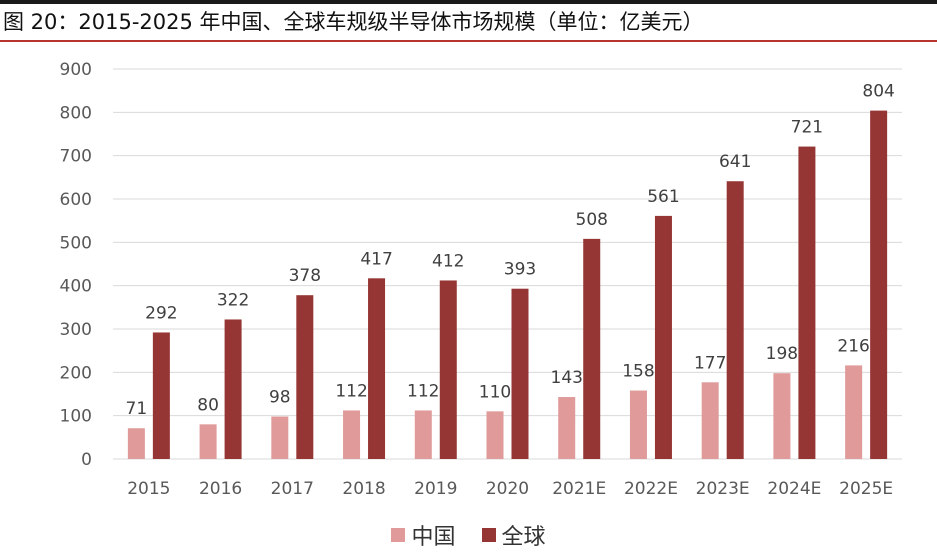 This screenshot has width=937, height=554. I want to click on top-rule, so click(468, 2).